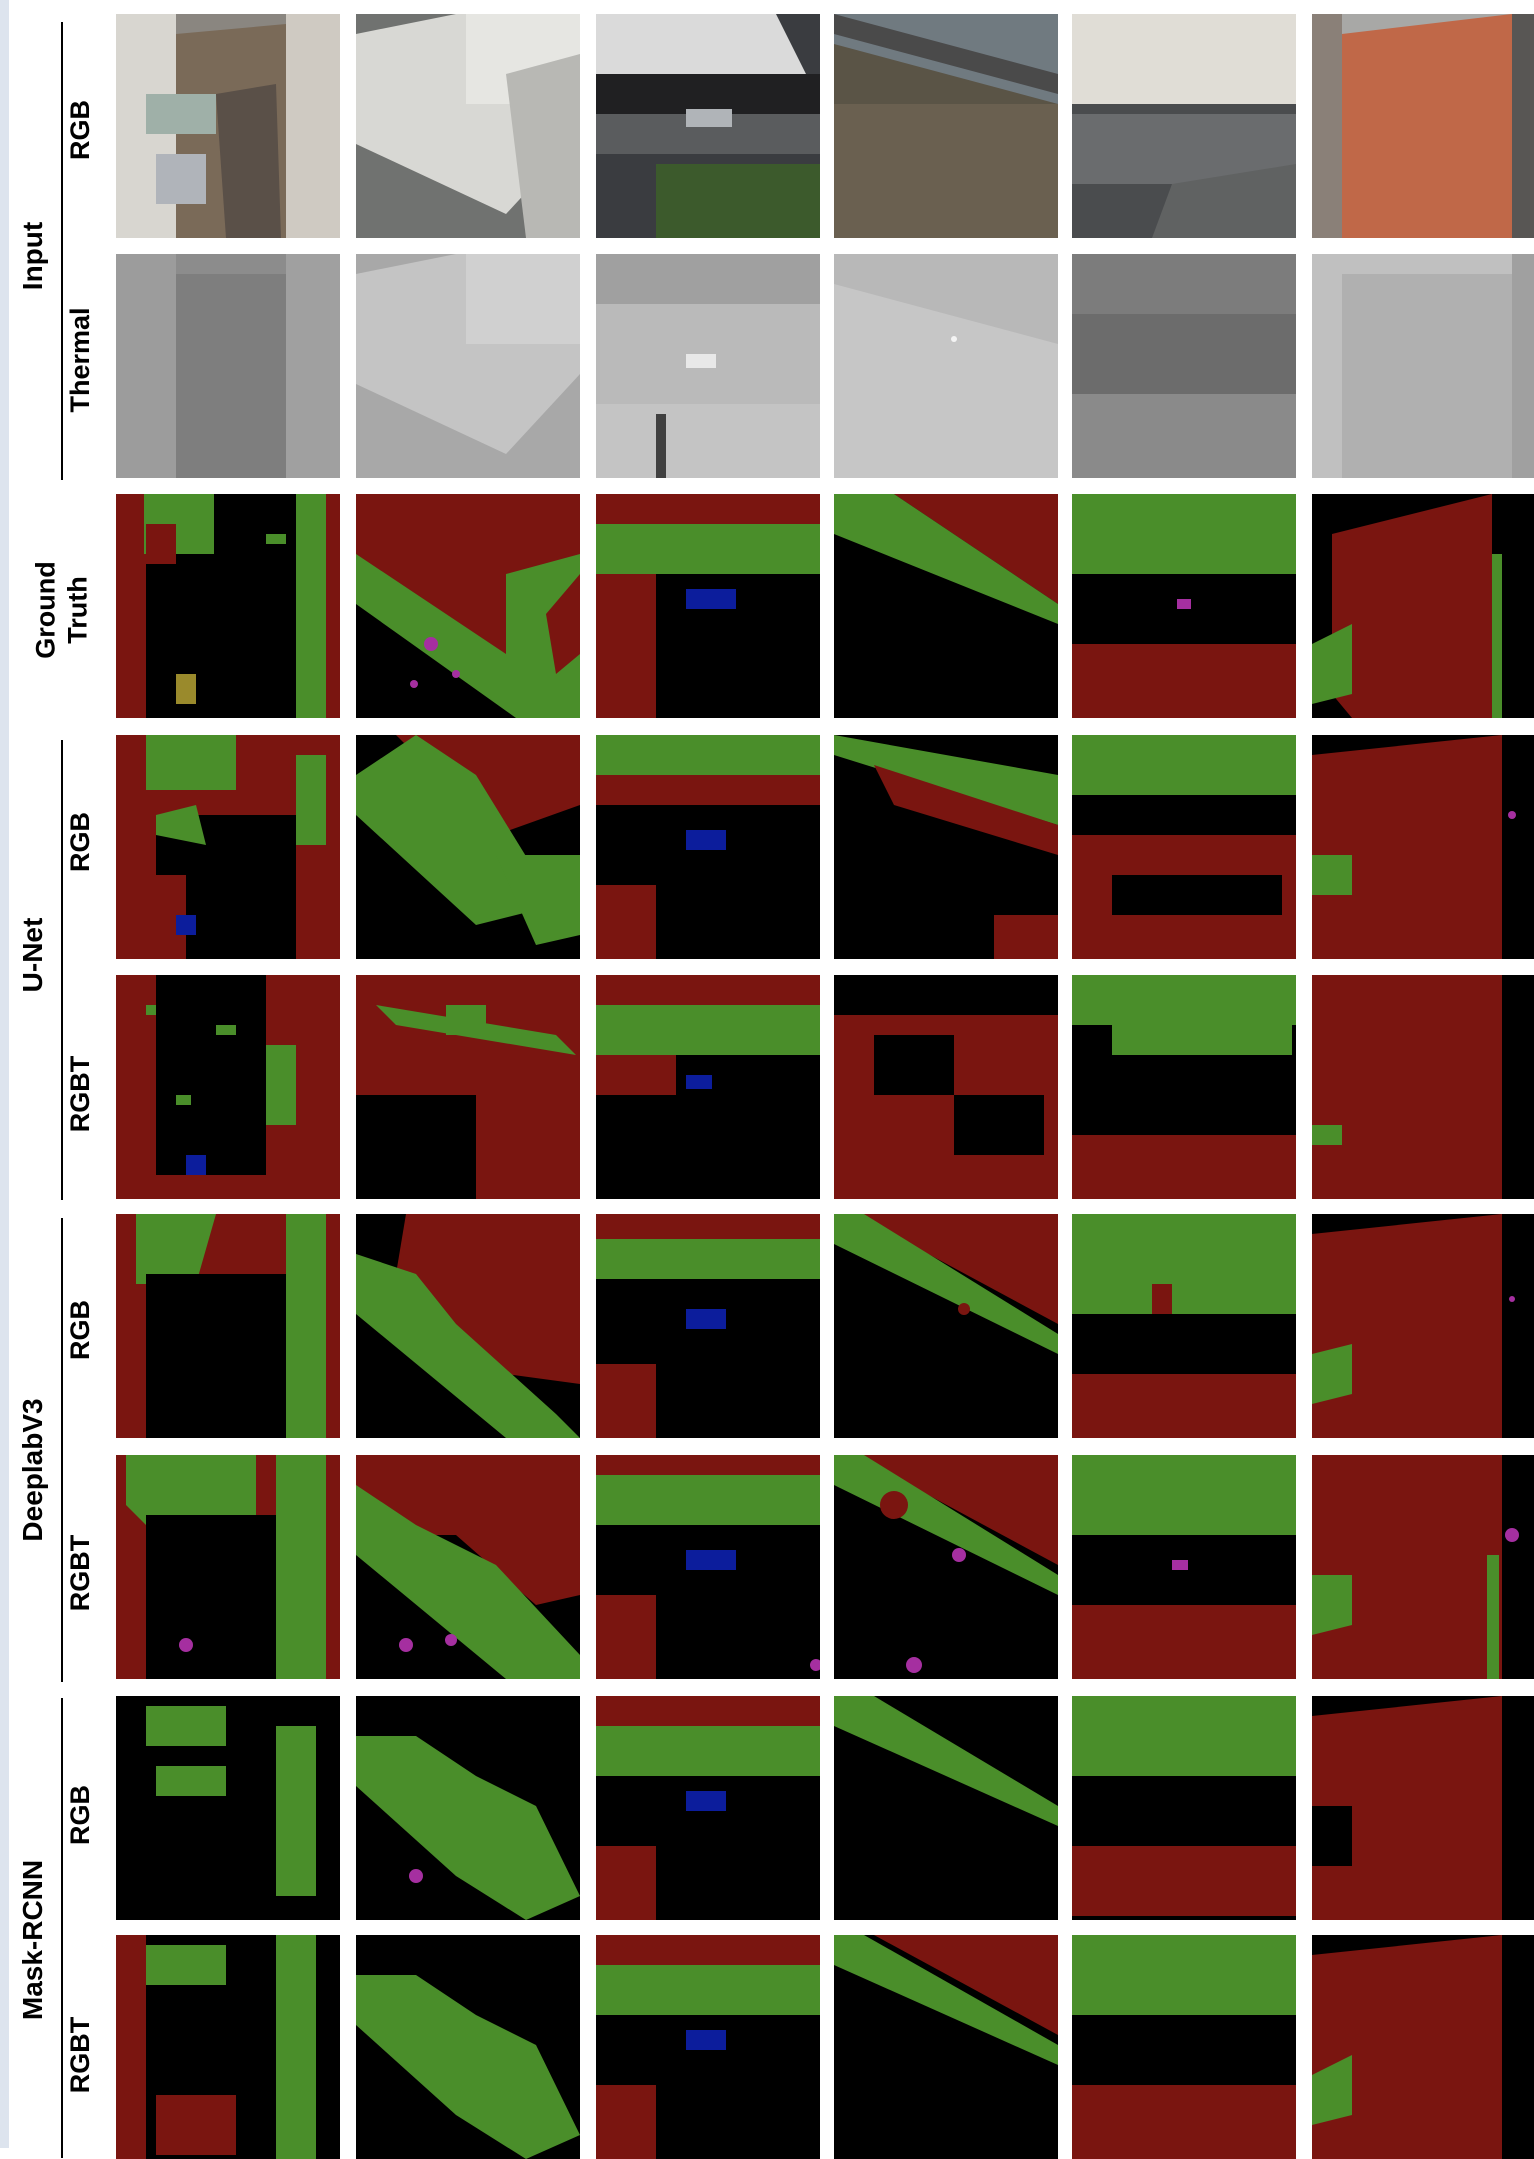 This screenshot has height=2159, width=1534. What do you see at coordinates (1184, 1326) in the screenshot?
I see `deeplabv3-rgb-col-5-image` at bounding box center [1184, 1326].